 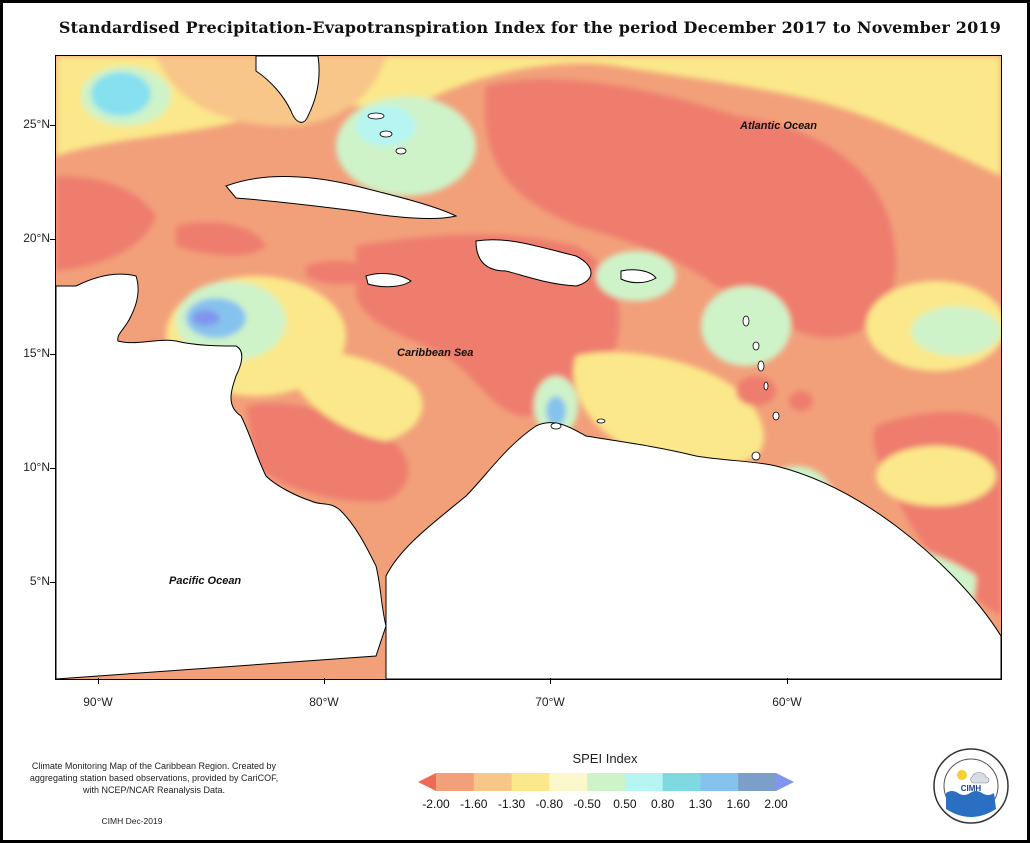 What do you see at coordinates (98, 702) in the screenshot?
I see `lon-label-90w: 90°W` at bounding box center [98, 702].